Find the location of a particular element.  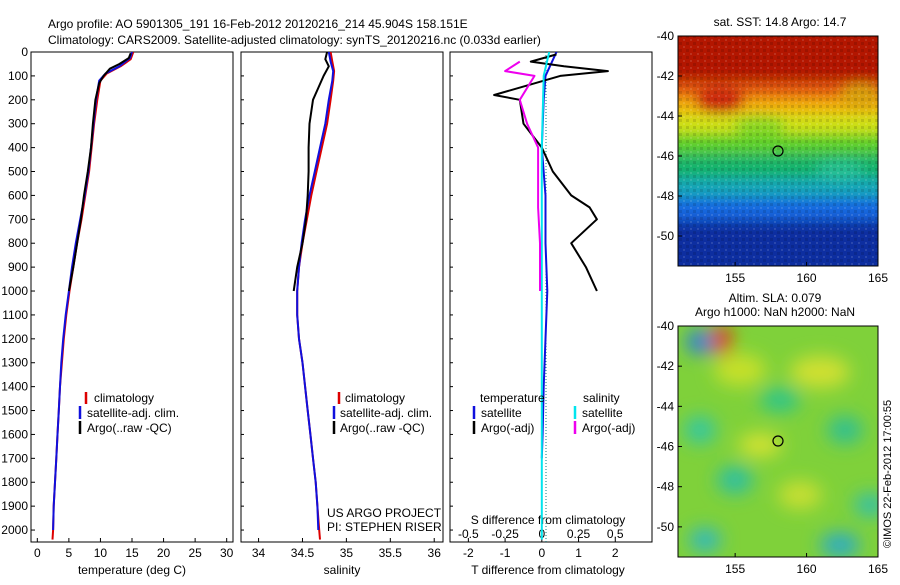

x-tick-label: 25 is located at coordinates (195, 553).